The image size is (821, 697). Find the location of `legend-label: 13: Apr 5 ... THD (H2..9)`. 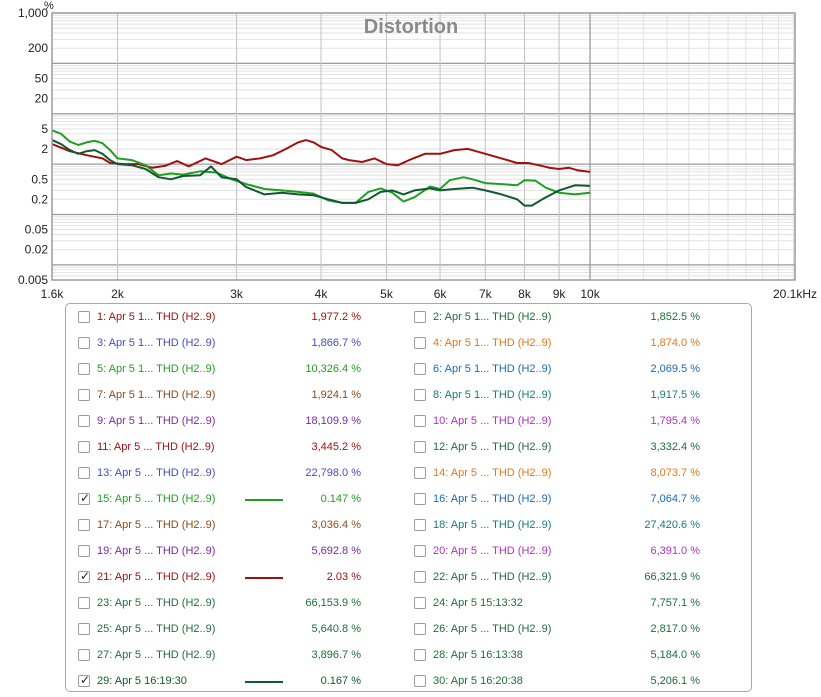

legend-label: 13: Apr 5 ... THD (H2..9) is located at coordinates (156, 473).